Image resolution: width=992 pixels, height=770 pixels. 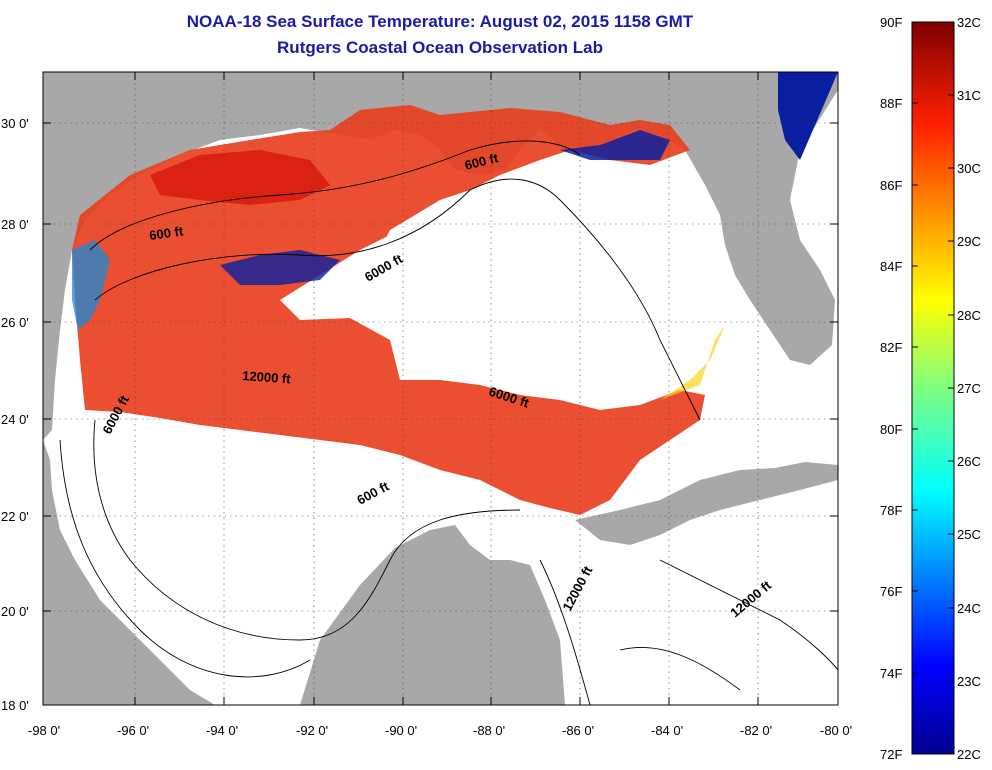 What do you see at coordinates (891, 22) in the screenshot?
I see `colorbar-f-label: 90F` at bounding box center [891, 22].